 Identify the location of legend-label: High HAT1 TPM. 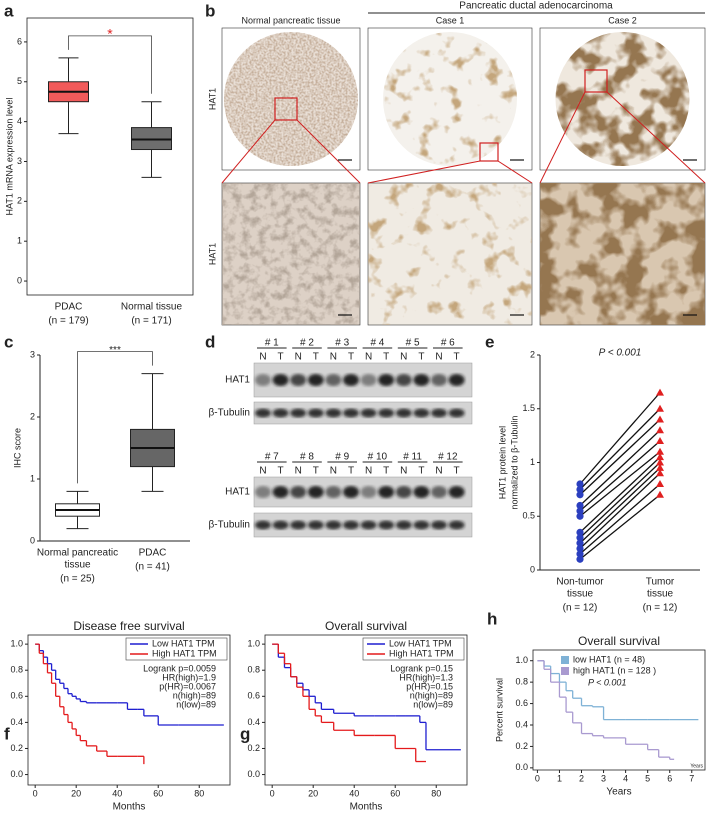
(184, 653).